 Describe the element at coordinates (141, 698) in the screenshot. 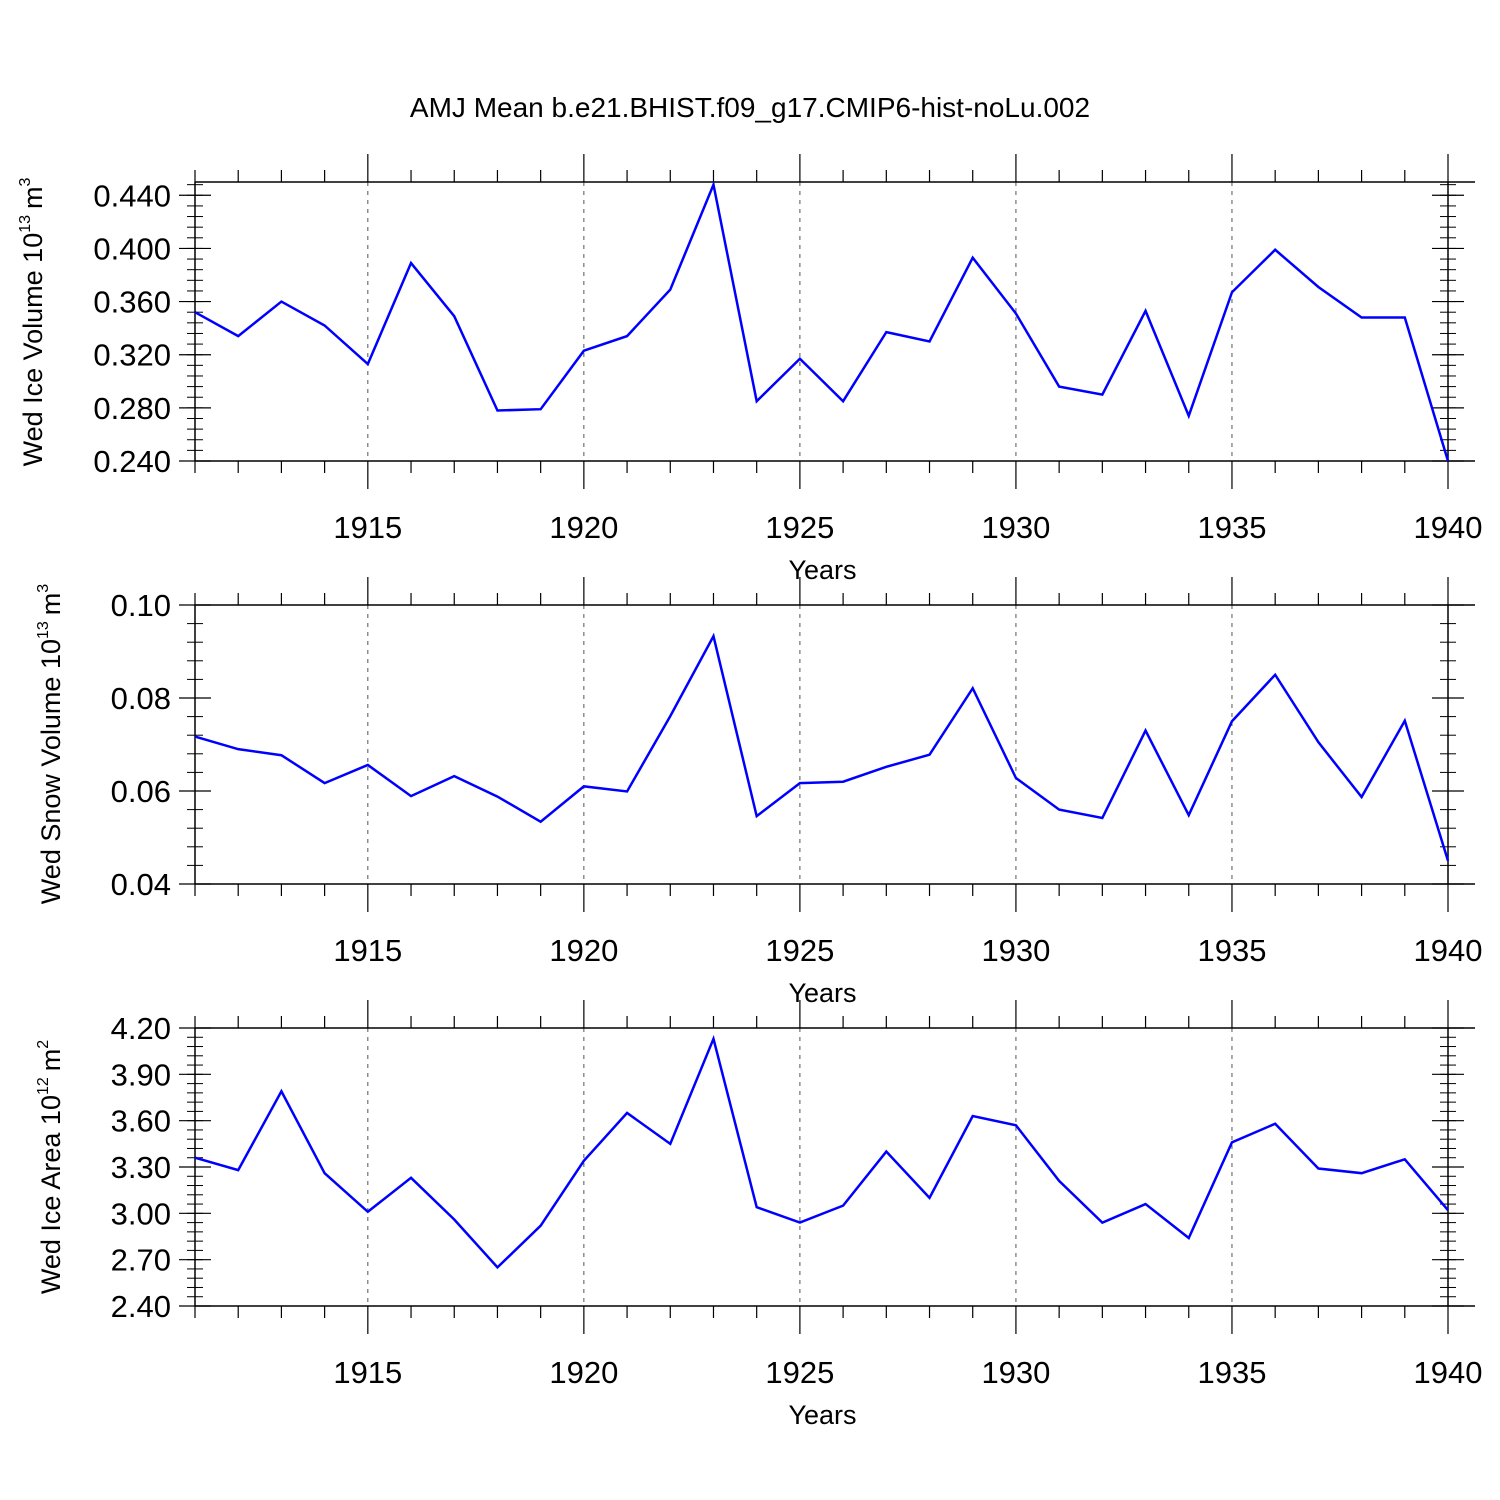

I see `y-tick-label: 0.08` at that location.